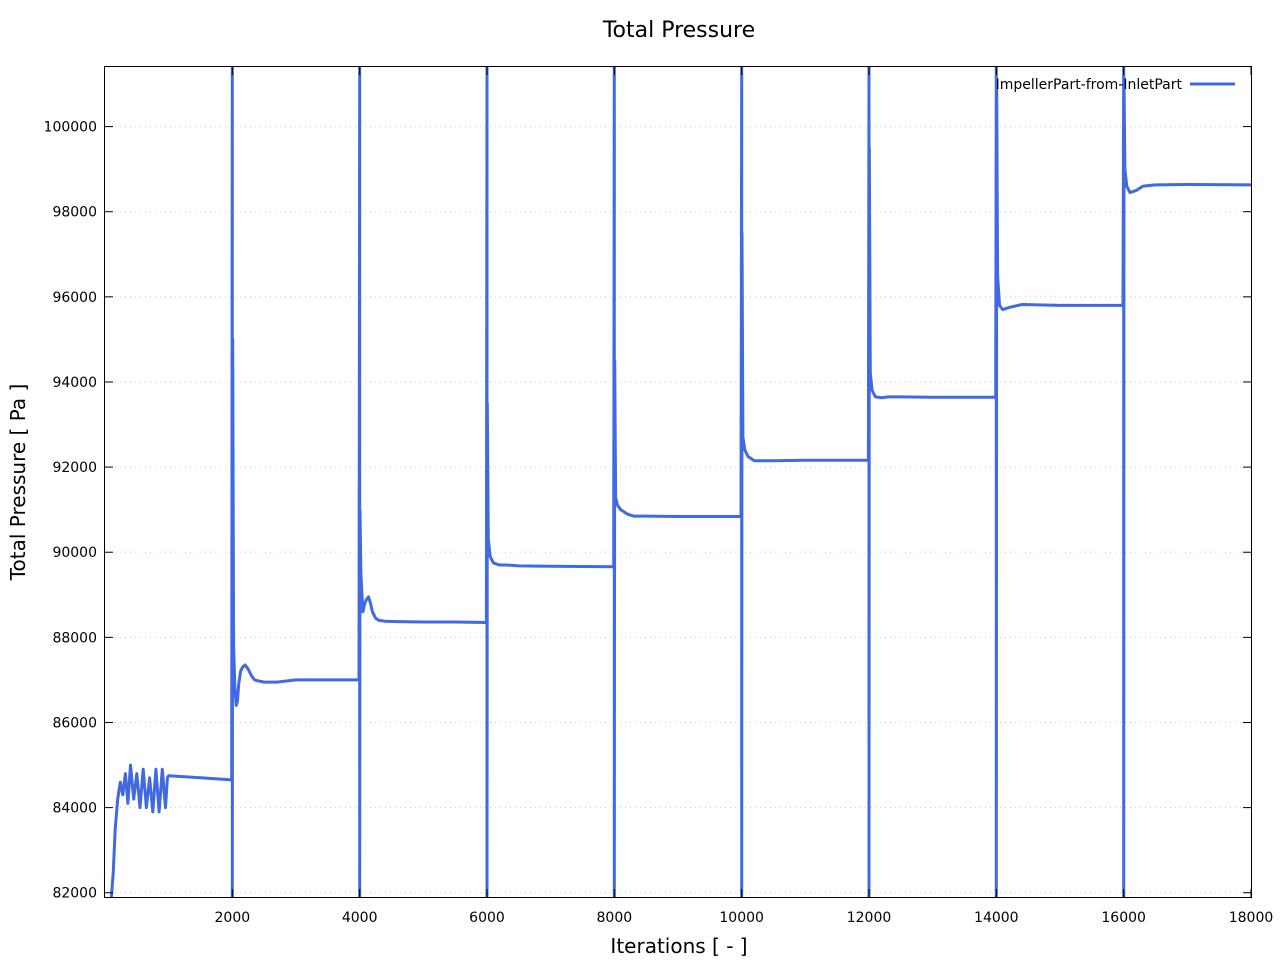 The image size is (1280, 960). What do you see at coordinates (1251, 918) in the screenshot?
I see `x-tick-label: 18000` at bounding box center [1251, 918].